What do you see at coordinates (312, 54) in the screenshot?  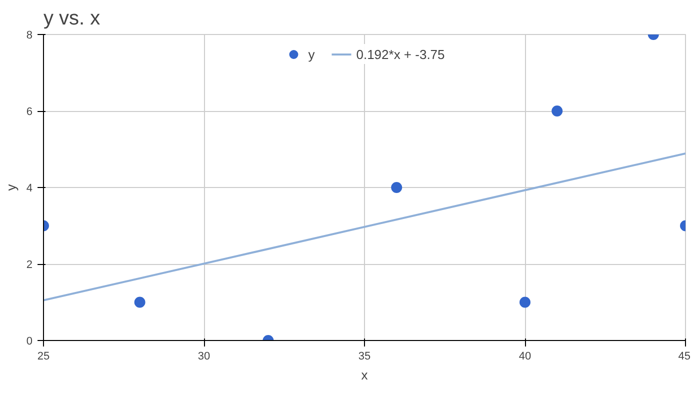 I see `legend-label: y` at bounding box center [312, 54].